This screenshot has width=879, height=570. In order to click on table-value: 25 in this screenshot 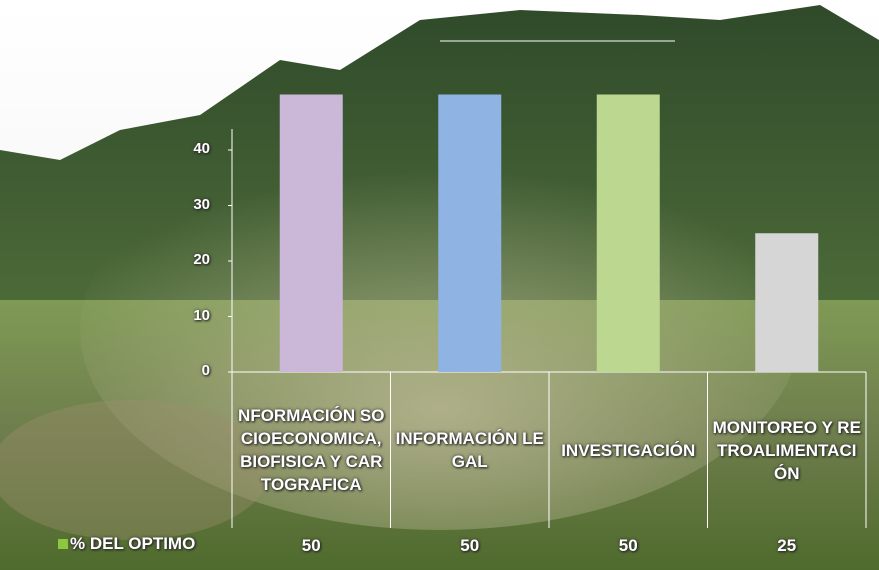, I will do `click(787, 545)`.